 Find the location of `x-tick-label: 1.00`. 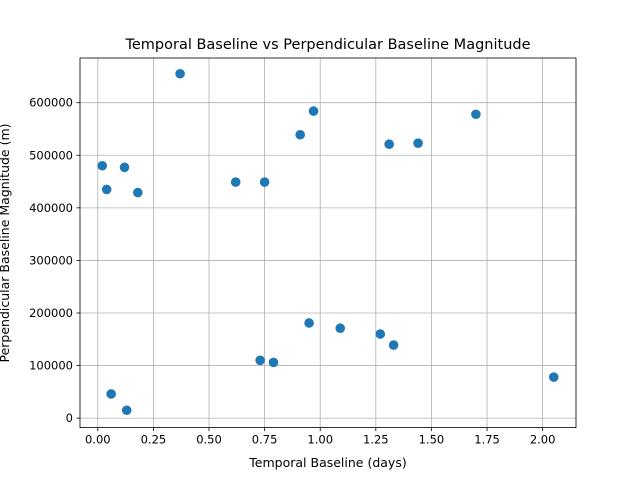

x-tick-label: 1.00 is located at coordinates (320, 440).